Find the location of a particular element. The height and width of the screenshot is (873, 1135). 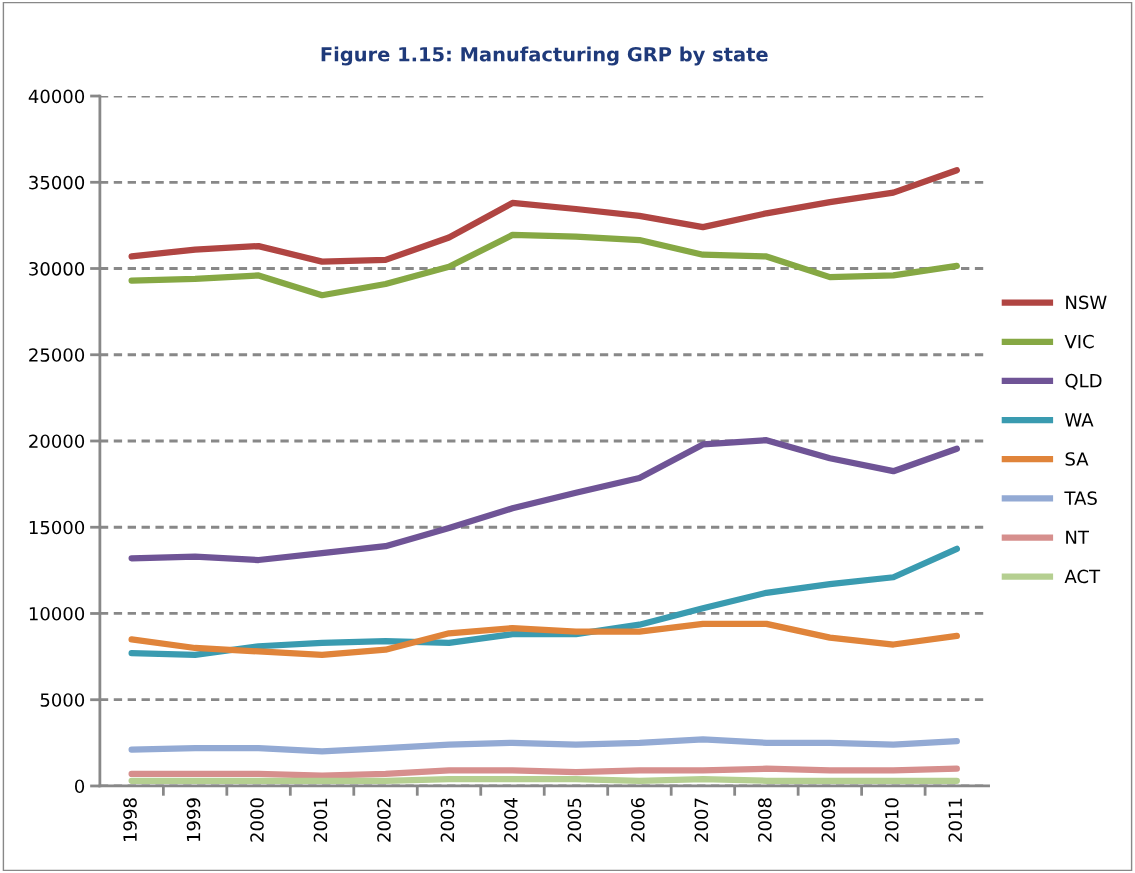

x-tick-label: 2004 is located at coordinates (511, 820).